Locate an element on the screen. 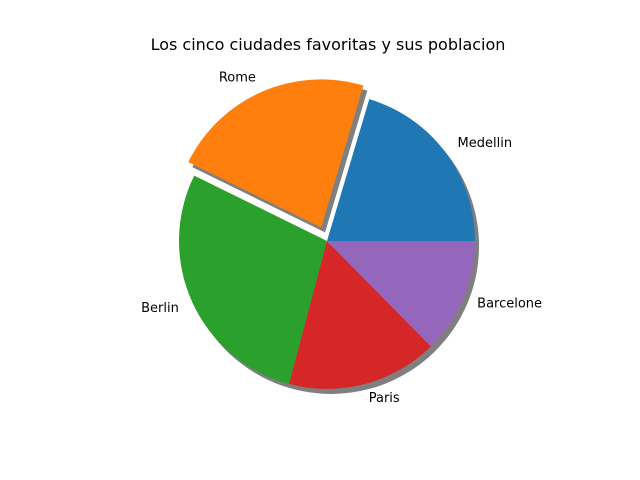 Image resolution: width=640 pixels, height=480 pixels. slice-paris is located at coordinates (360, 315).